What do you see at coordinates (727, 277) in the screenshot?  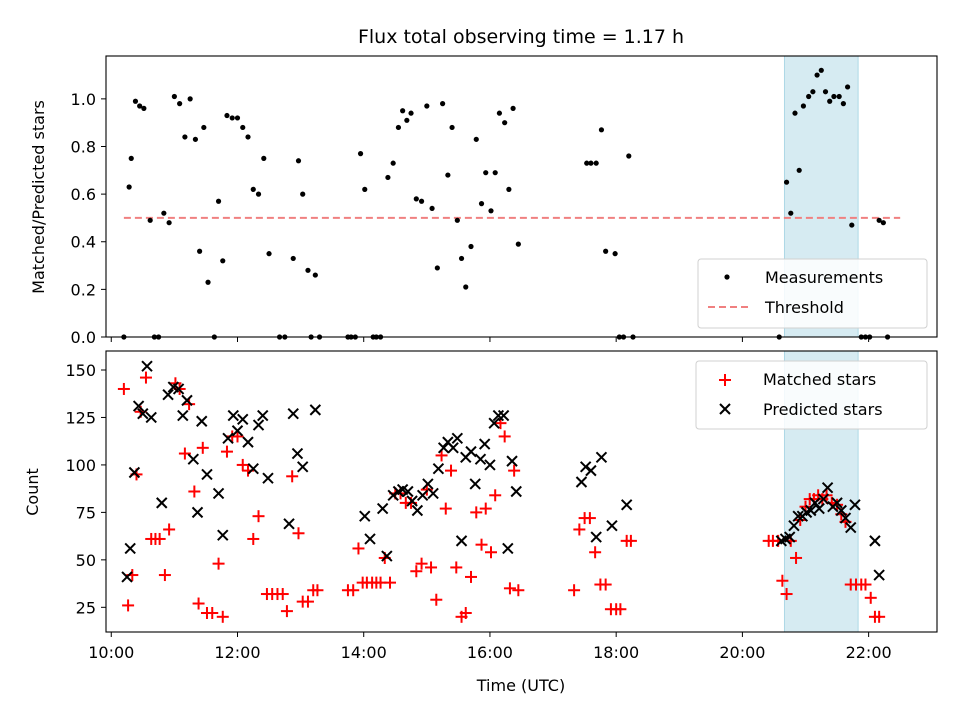 I see `legend-measurements-marker` at bounding box center [727, 277].